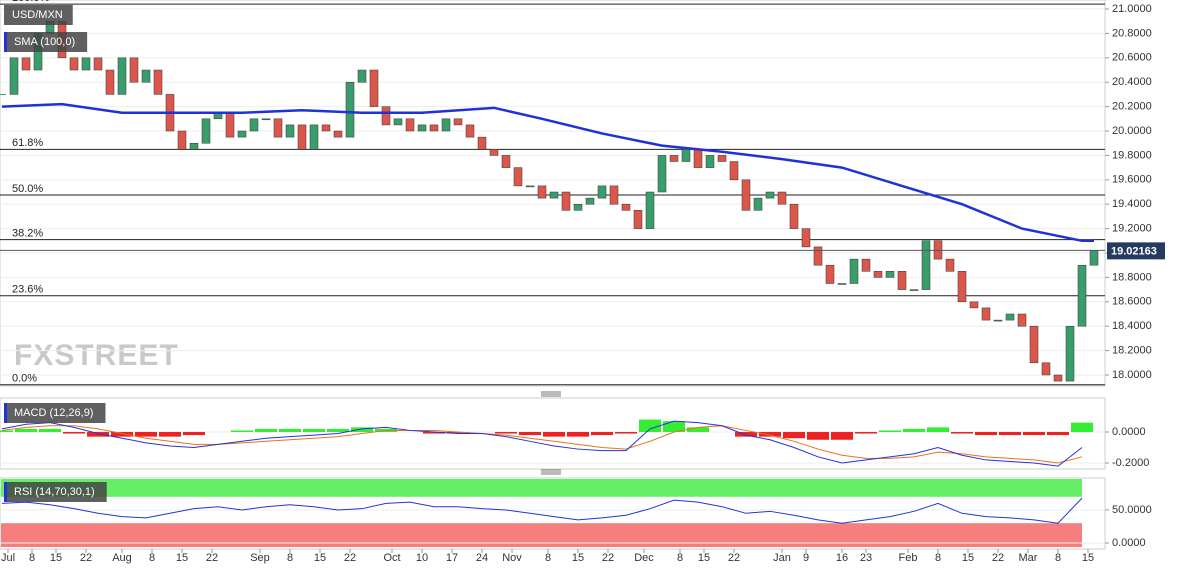 This screenshot has width=1182, height=571. Describe the element at coordinates (8, 558) in the screenshot. I see `x-tick-label: Jul` at that location.